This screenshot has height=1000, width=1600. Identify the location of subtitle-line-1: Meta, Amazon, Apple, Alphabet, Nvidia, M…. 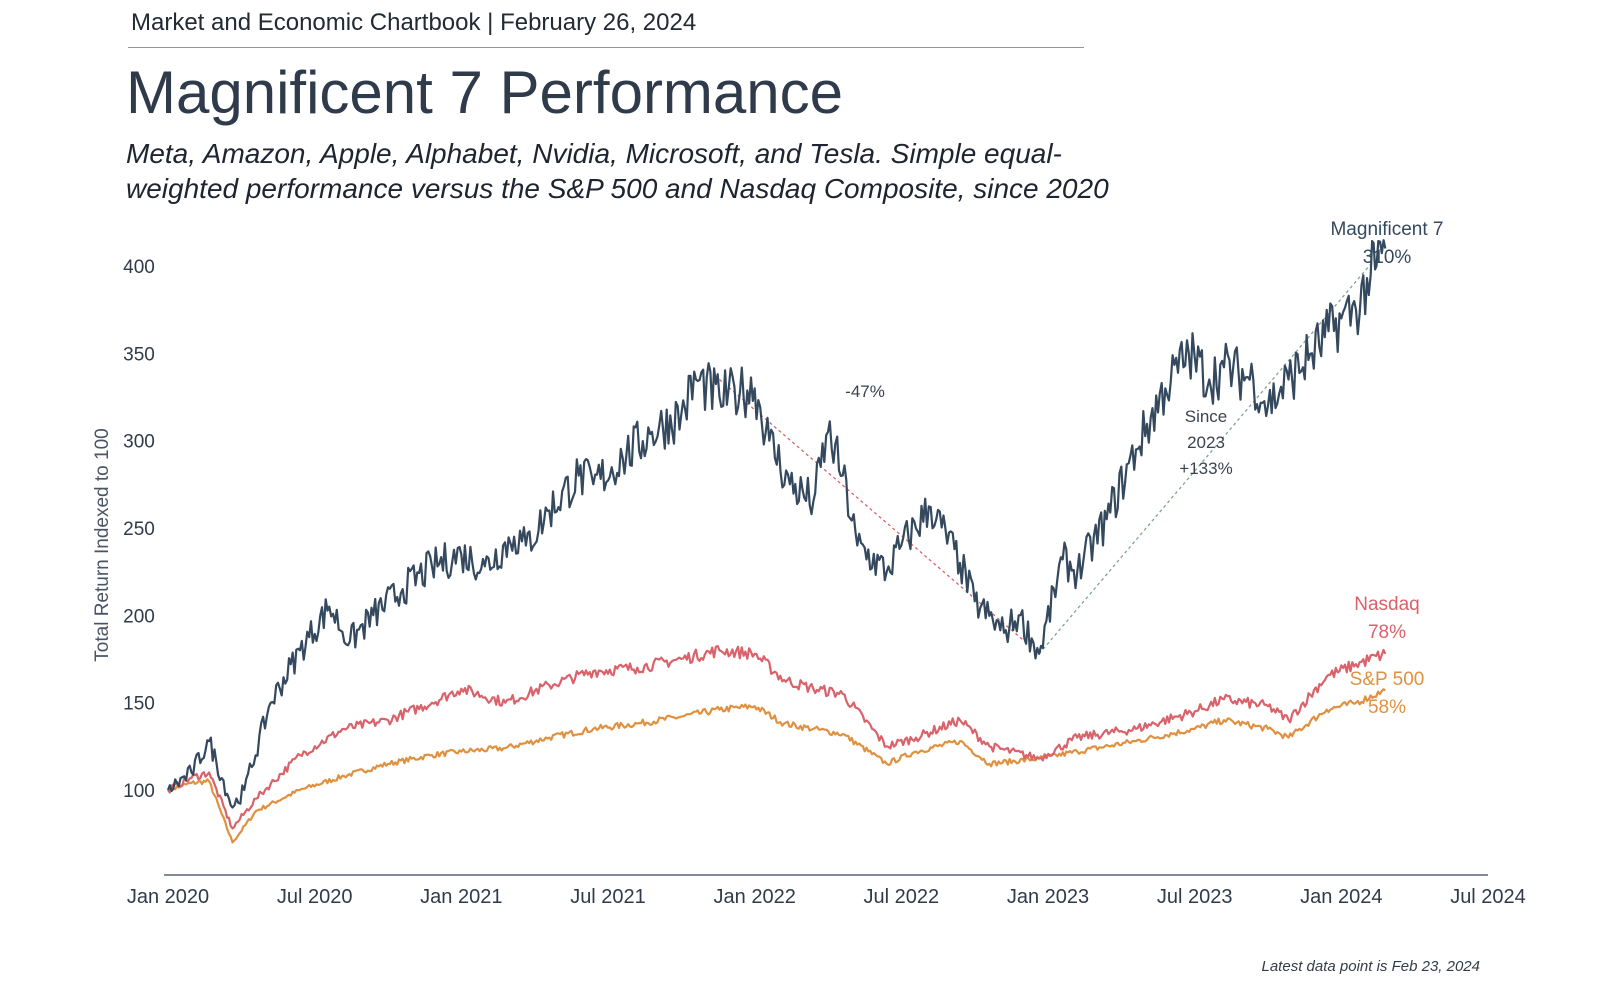
(594, 153).